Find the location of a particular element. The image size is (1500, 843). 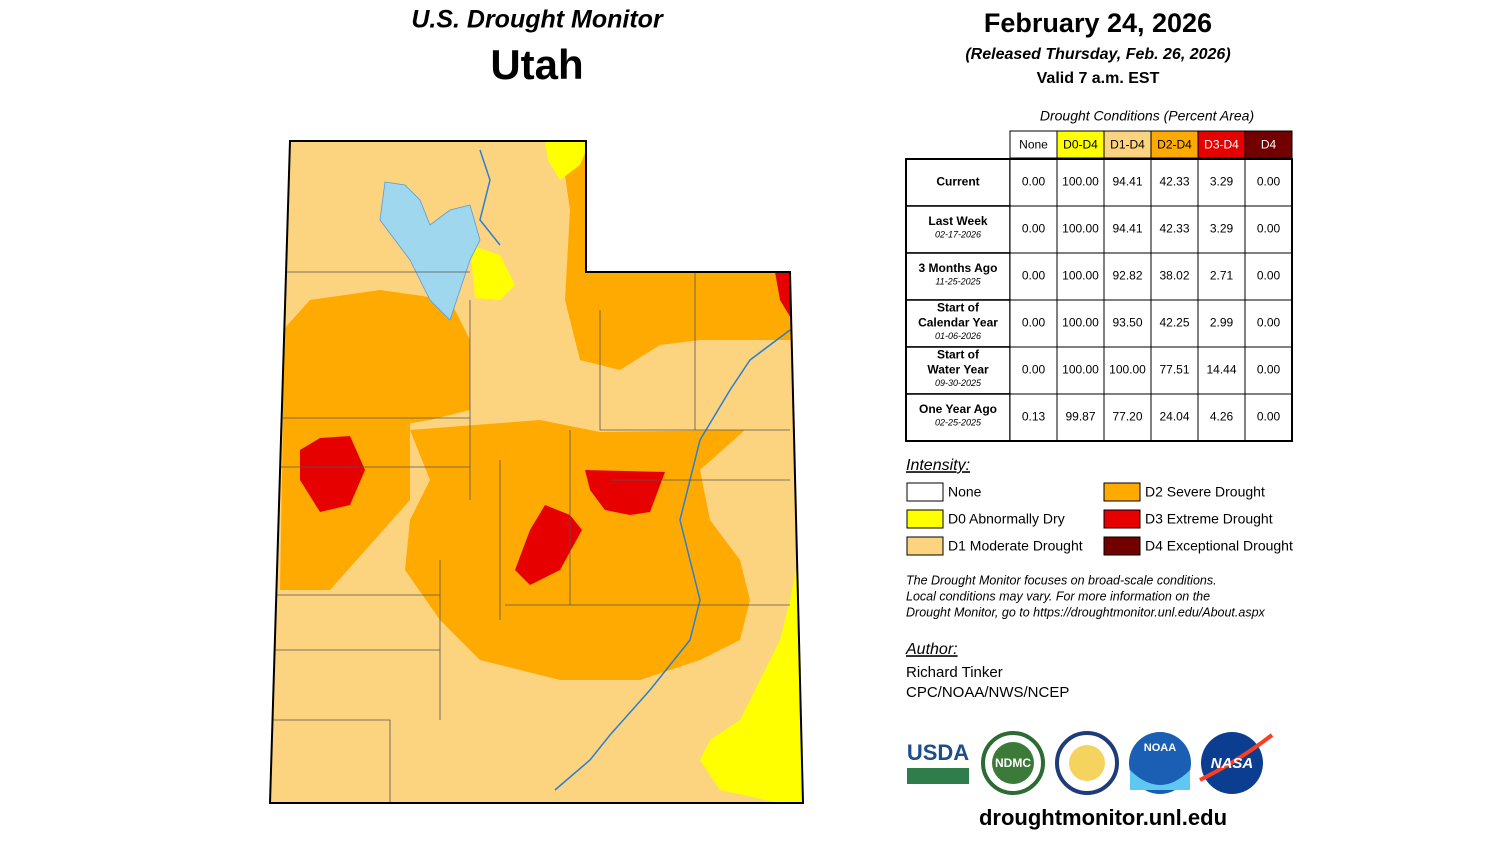

logo-doc-center is located at coordinates (1087, 763).